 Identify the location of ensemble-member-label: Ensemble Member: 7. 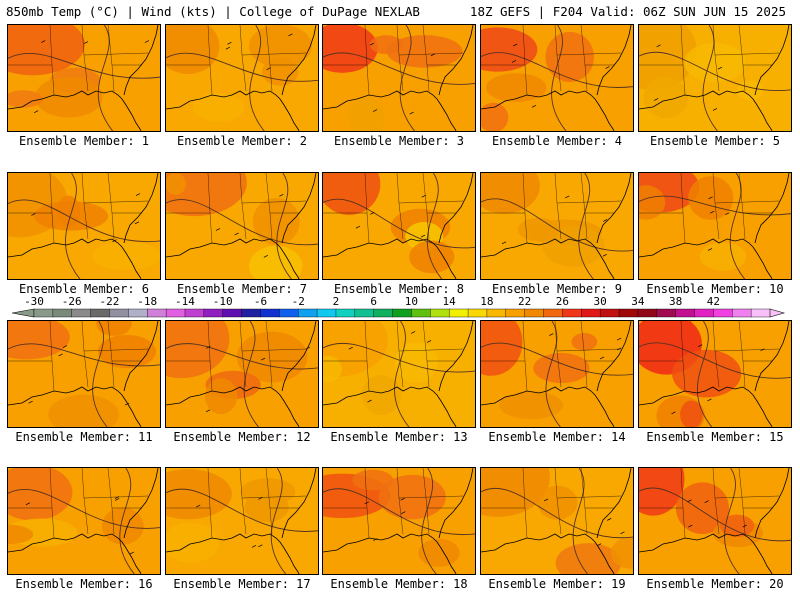
(242, 289).